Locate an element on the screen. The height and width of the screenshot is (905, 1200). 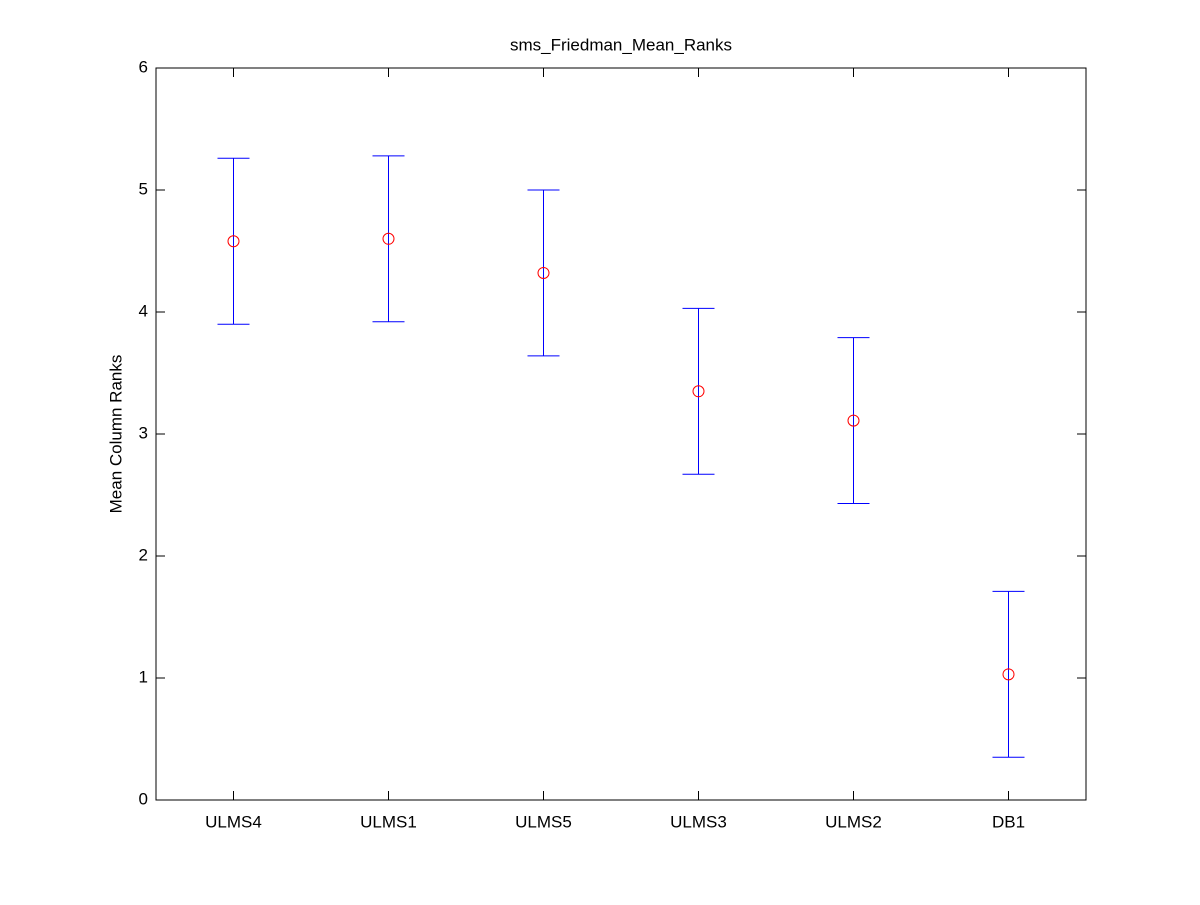
y-tick-label: 1 is located at coordinates (143, 676).